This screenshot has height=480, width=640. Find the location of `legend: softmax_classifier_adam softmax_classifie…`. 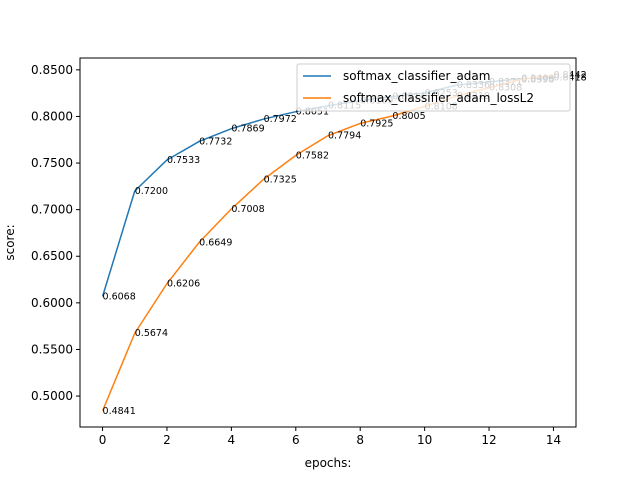

legend: softmax_classifier_adam softmax_classifie… is located at coordinates (433, 87).